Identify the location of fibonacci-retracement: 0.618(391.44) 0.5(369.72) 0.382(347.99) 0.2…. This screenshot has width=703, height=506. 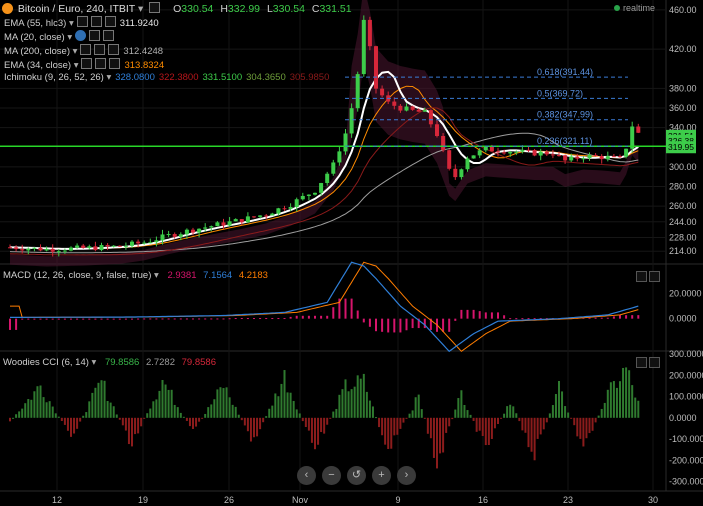
(486, 107).